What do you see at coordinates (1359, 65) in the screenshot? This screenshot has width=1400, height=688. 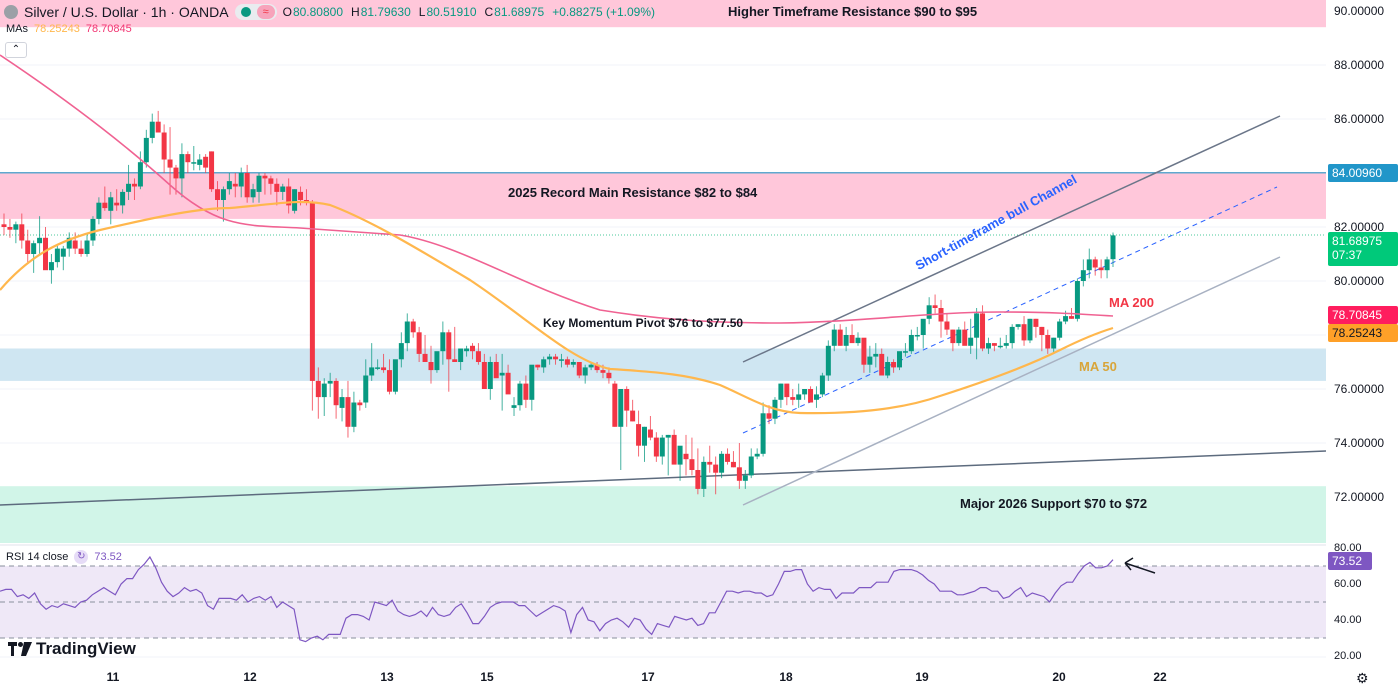 I see `price-tick: 88.00000` at bounding box center [1359, 65].